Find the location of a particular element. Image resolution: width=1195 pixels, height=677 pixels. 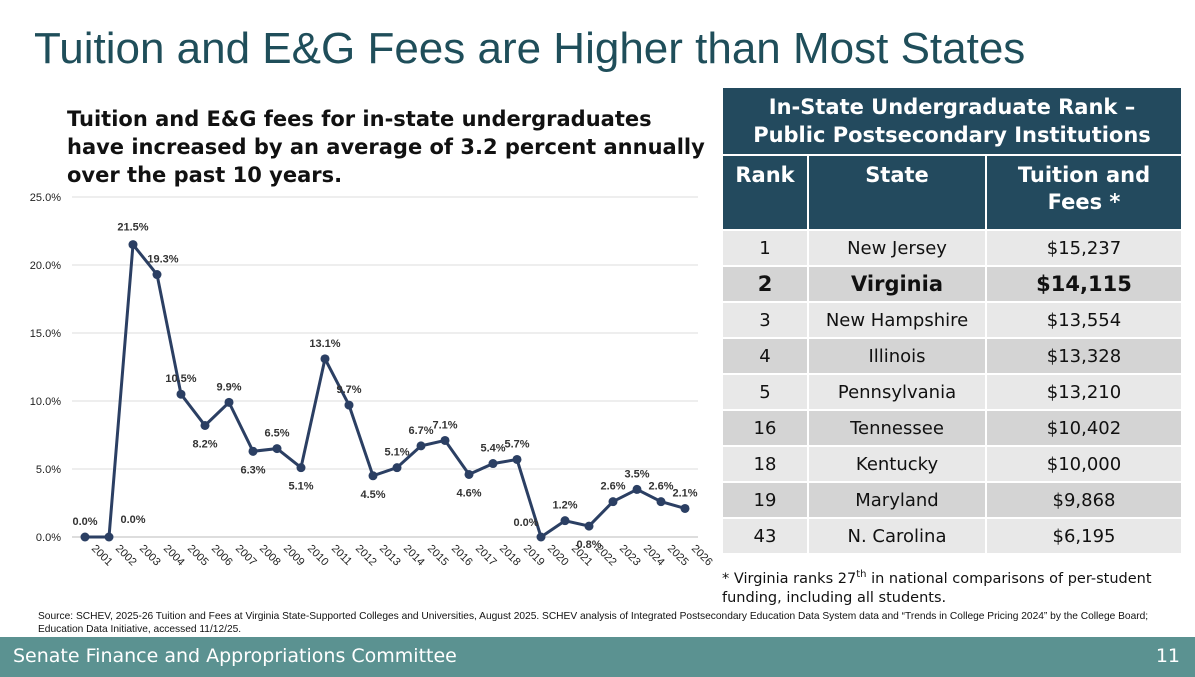

page-number: 11 is located at coordinates (1167, 656).